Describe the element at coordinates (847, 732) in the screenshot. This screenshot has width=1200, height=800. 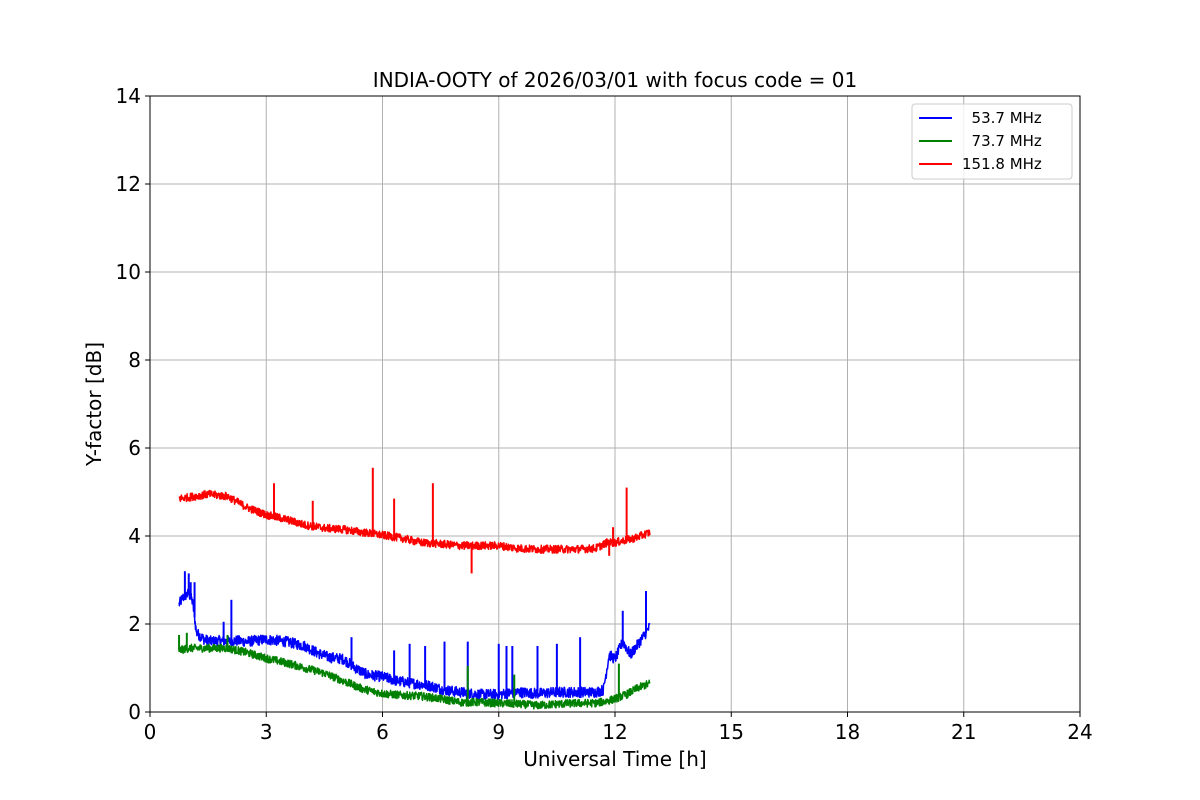
I see `x-tick-label: 18` at that location.